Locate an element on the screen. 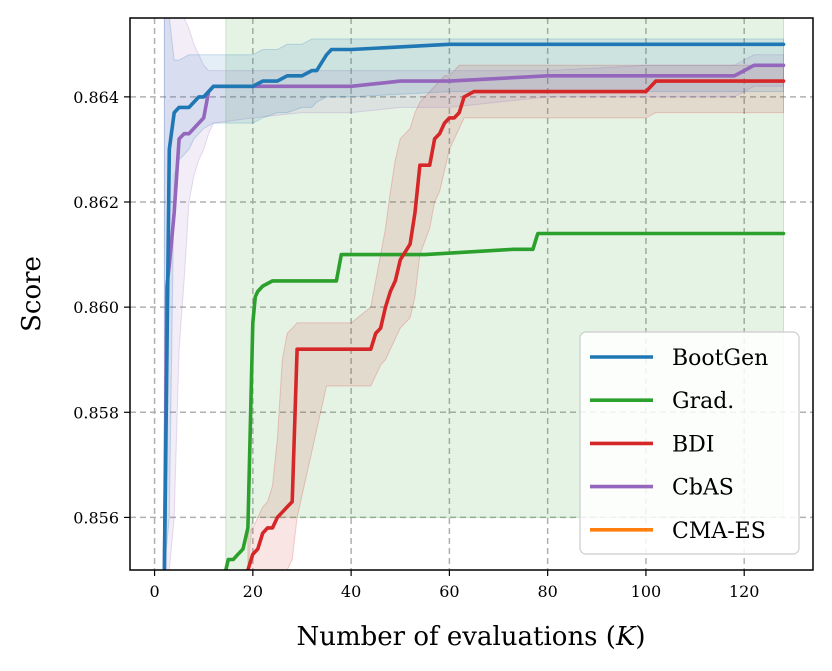  legend-label-grad: Grad. is located at coordinates (703, 401).